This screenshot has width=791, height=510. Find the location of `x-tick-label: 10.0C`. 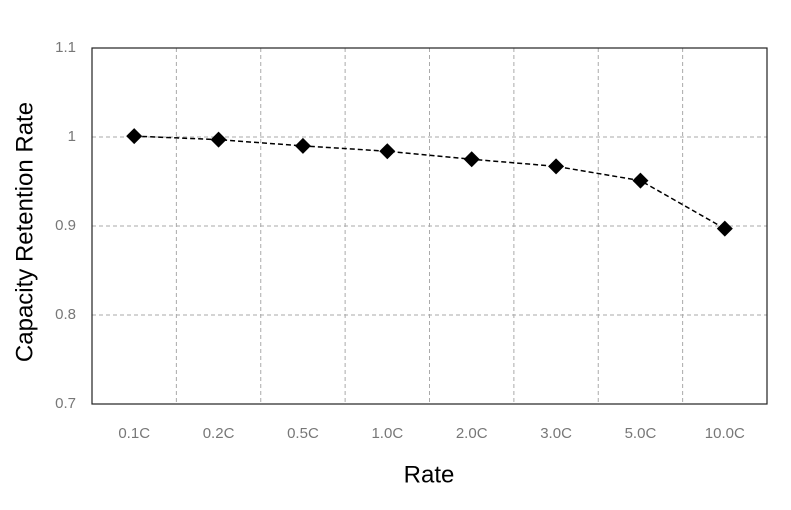

x-tick-label: 10.0C is located at coordinates (725, 433).